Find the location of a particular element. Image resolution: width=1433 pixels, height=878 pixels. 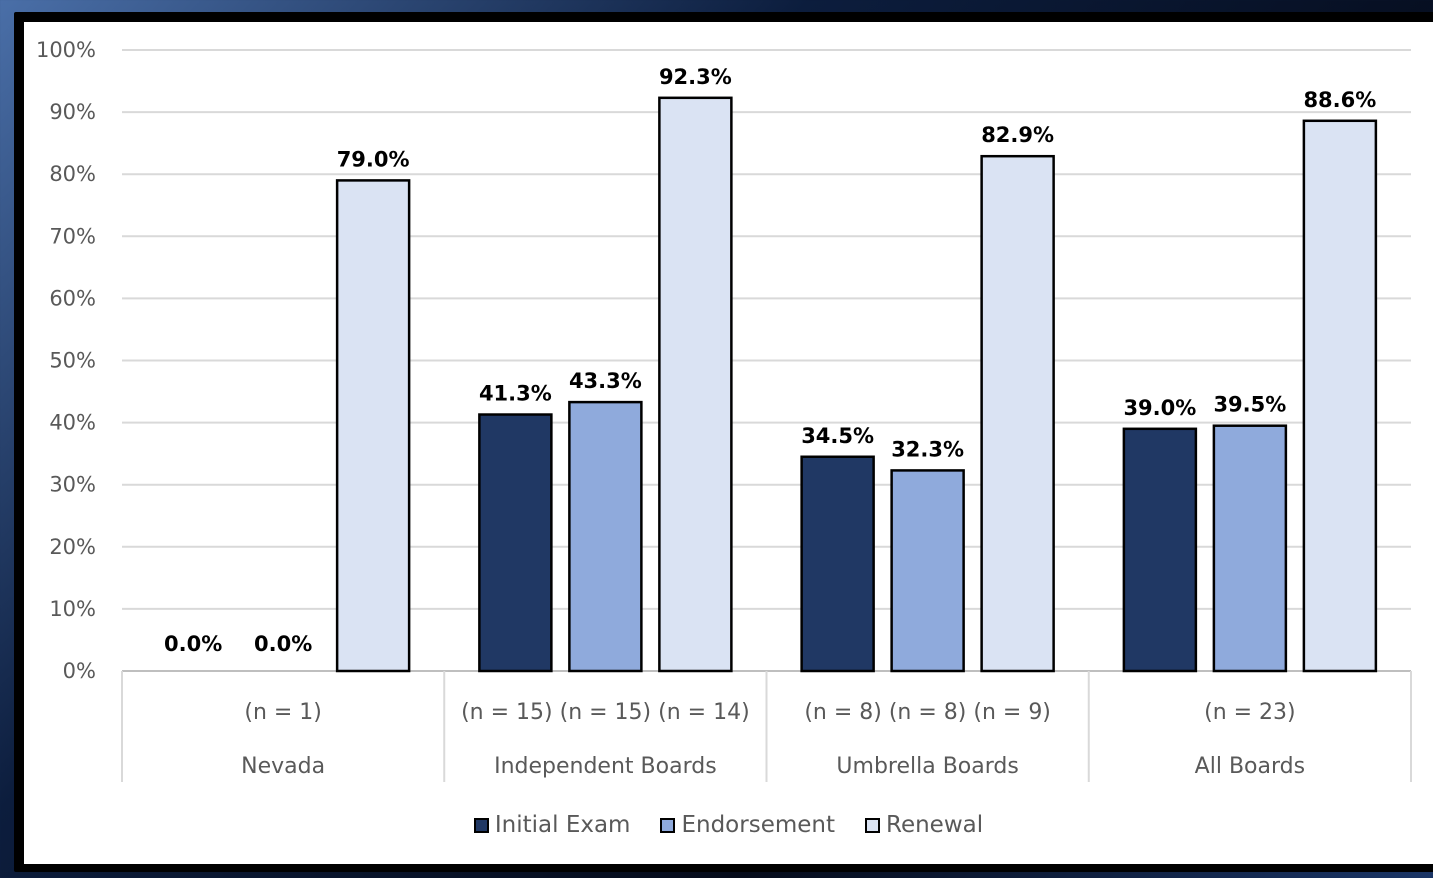

legend-item-initial-exam: Initial Exam is located at coordinates (552, 825).